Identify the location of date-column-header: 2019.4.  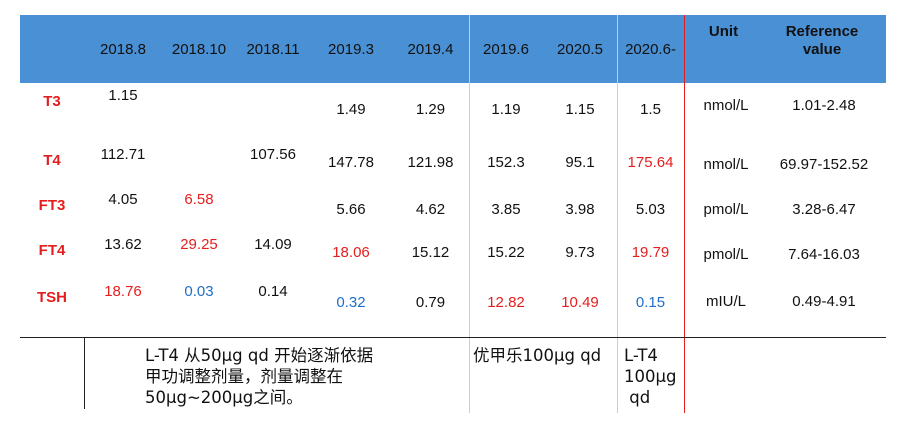
(430, 49).